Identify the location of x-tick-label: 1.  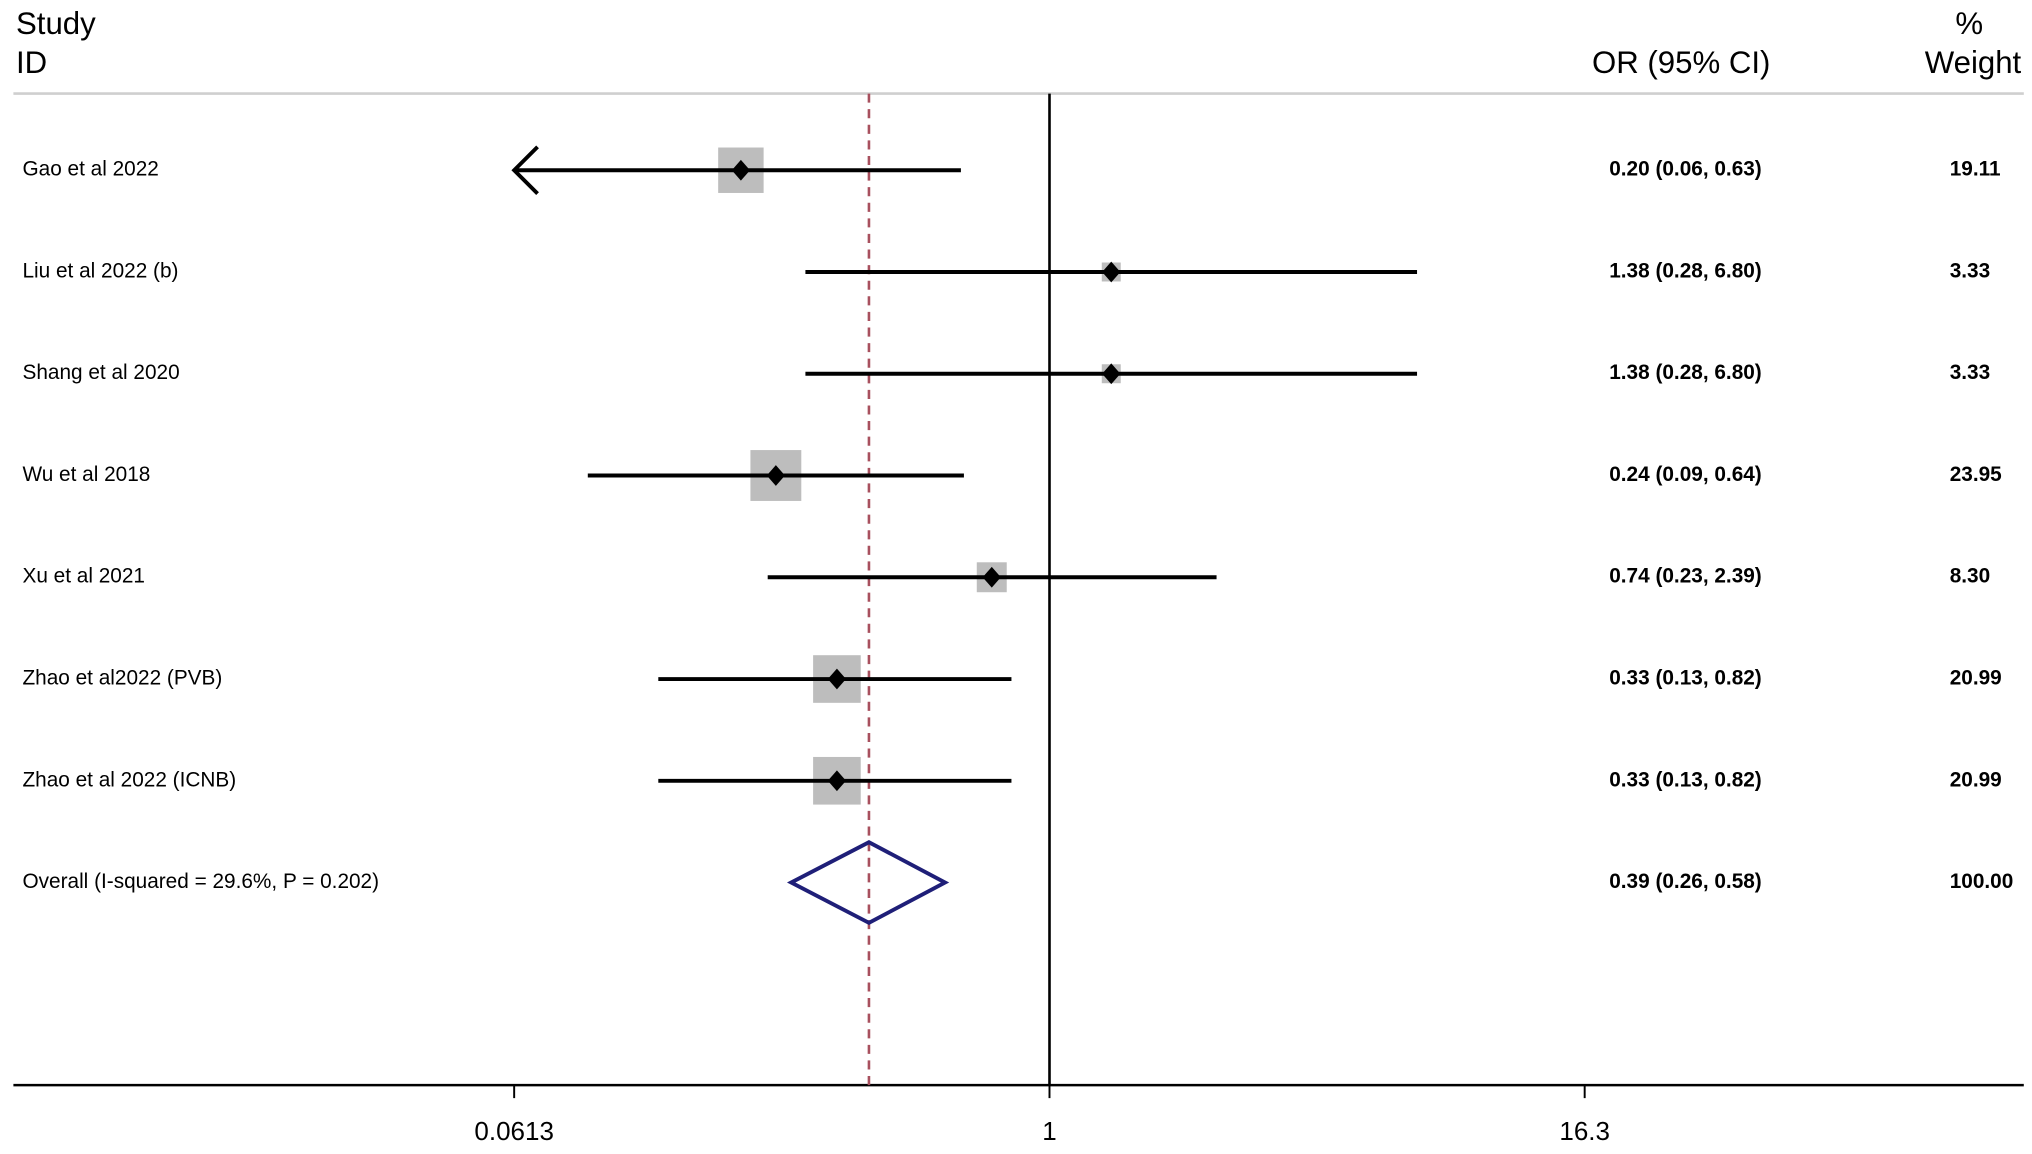
(1049, 1131).